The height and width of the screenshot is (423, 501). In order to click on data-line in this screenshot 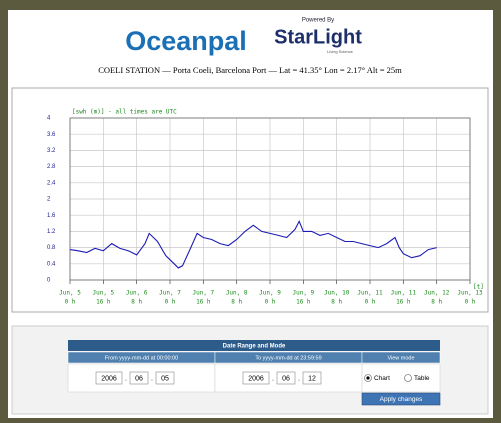, I will do `click(253, 244)`.